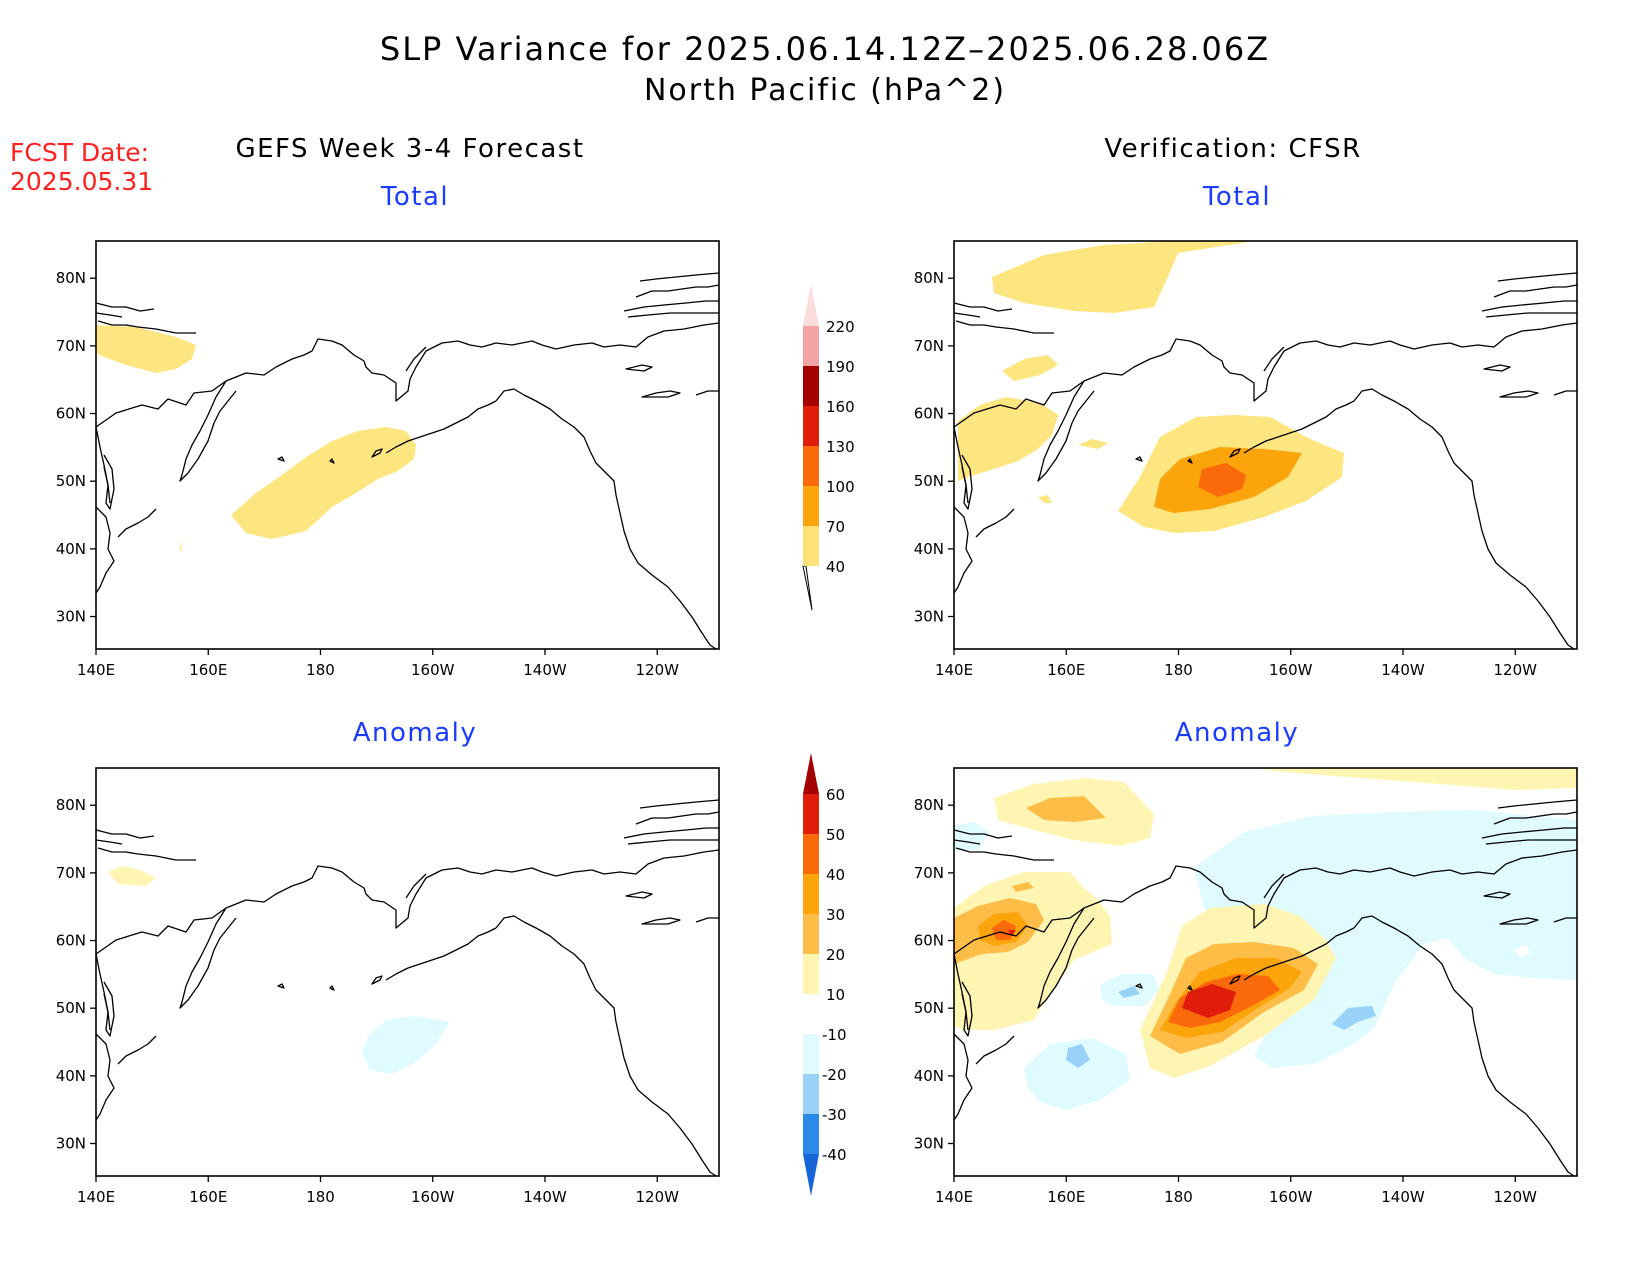 The image size is (1650, 1275). Describe the element at coordinates (208, 670) in the screenshot. I see `lon-tick-label-forecast-total: 160E` at that location.